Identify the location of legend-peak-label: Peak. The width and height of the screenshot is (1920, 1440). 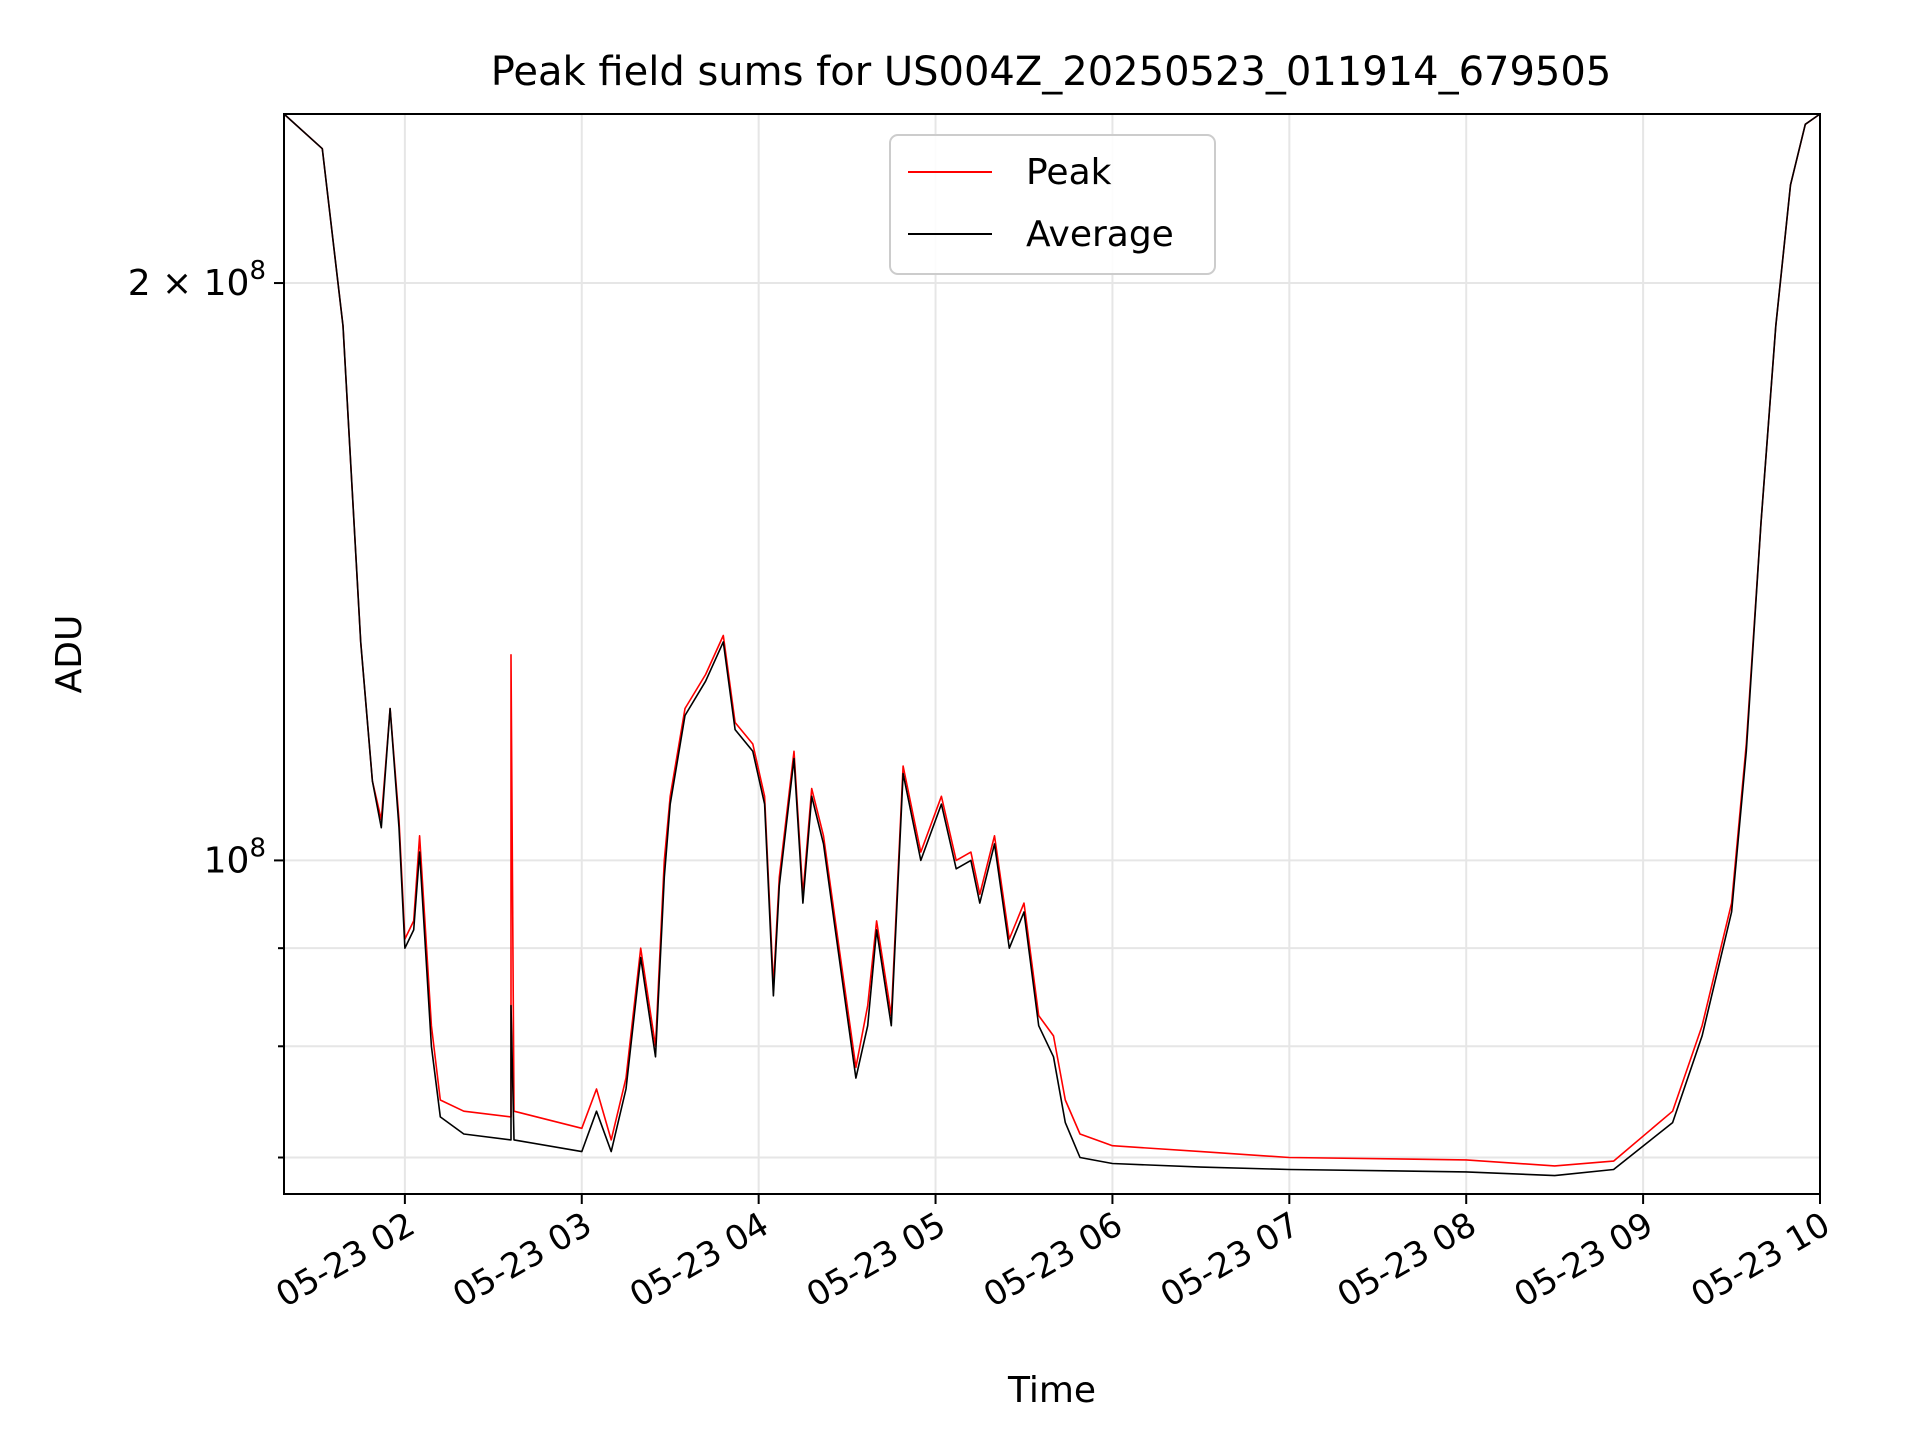
(1069, 172).